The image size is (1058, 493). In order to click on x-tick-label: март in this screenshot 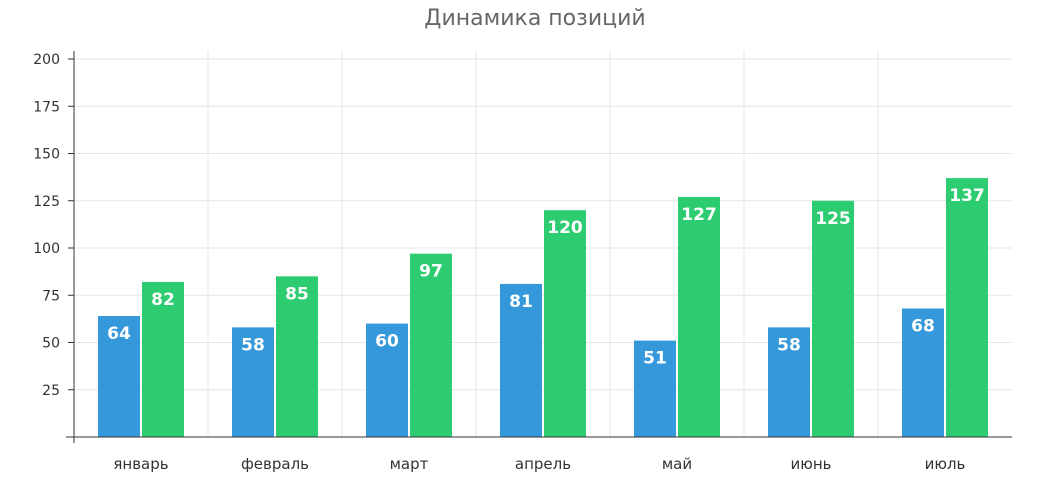, I will do `click(409, 464)`.